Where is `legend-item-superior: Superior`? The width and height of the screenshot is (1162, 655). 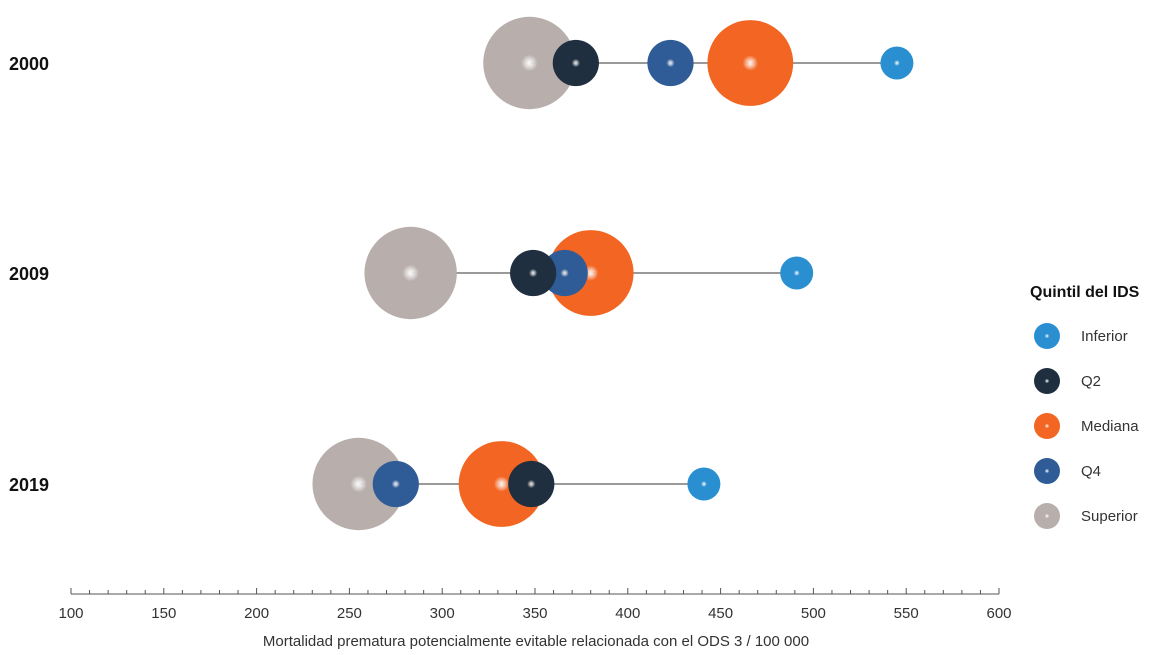
legend-item-superior: Superior is located at coordinates (1086, 516).